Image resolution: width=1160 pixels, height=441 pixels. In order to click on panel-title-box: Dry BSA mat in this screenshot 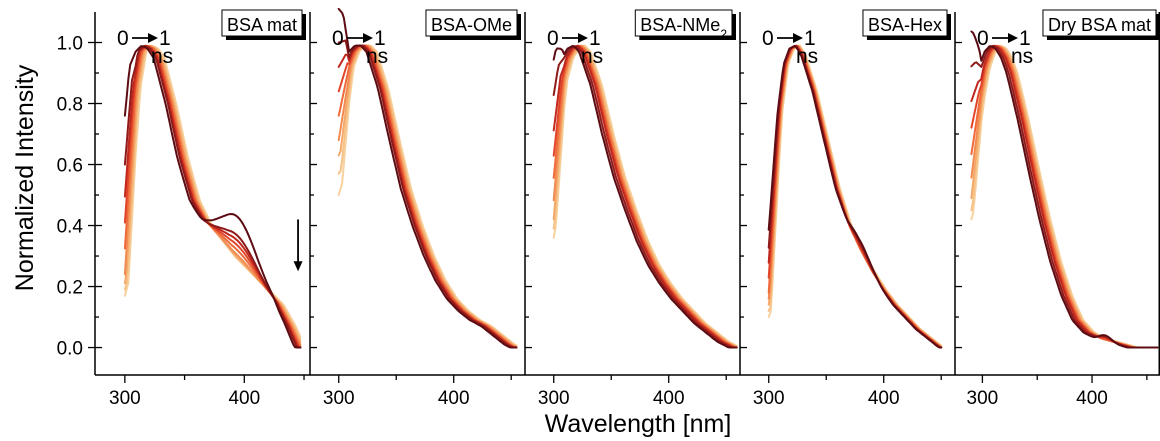, I will do `click(1101, 24)`.